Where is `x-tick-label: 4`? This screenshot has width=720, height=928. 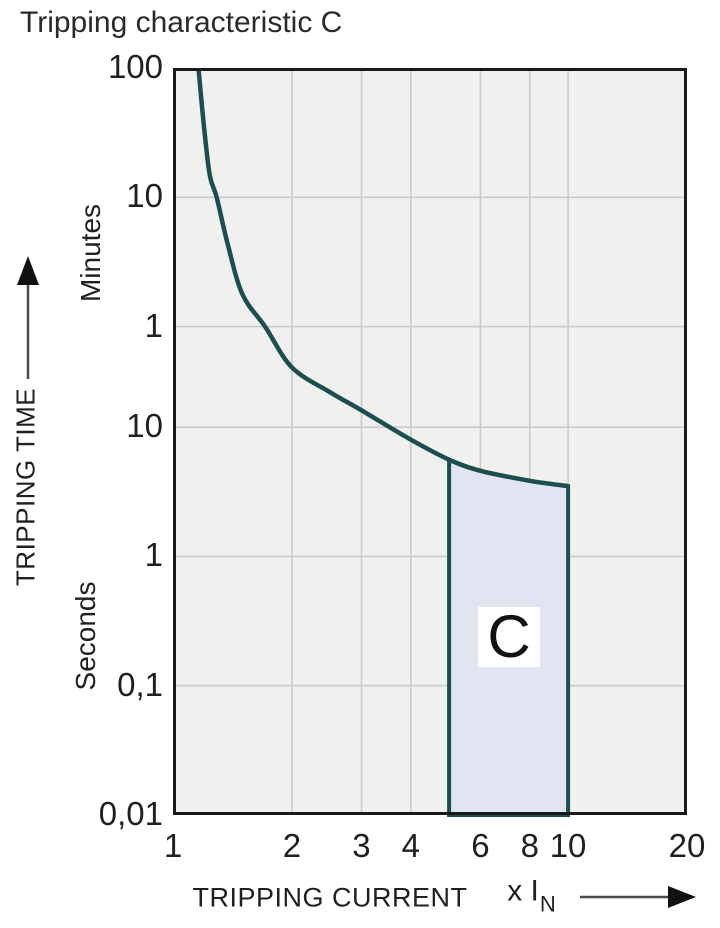 x-tick-label: 4 is located at coordinates (411, 845).